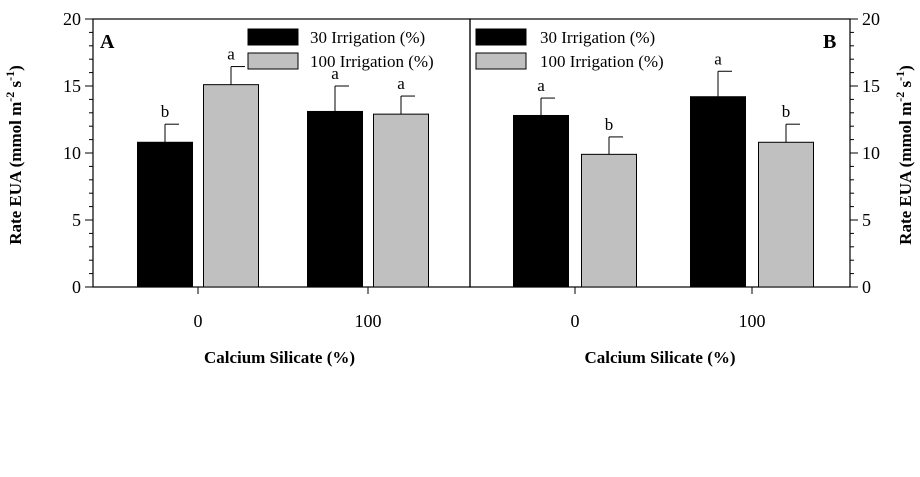 The height and width of the screenshot is (477, 920). I want to click on panel-label: A, so click(107, 42).